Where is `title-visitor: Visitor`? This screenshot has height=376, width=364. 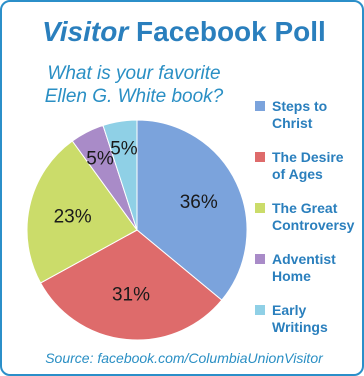
title-visitor: Visitor is located at coordinates (85, 31).